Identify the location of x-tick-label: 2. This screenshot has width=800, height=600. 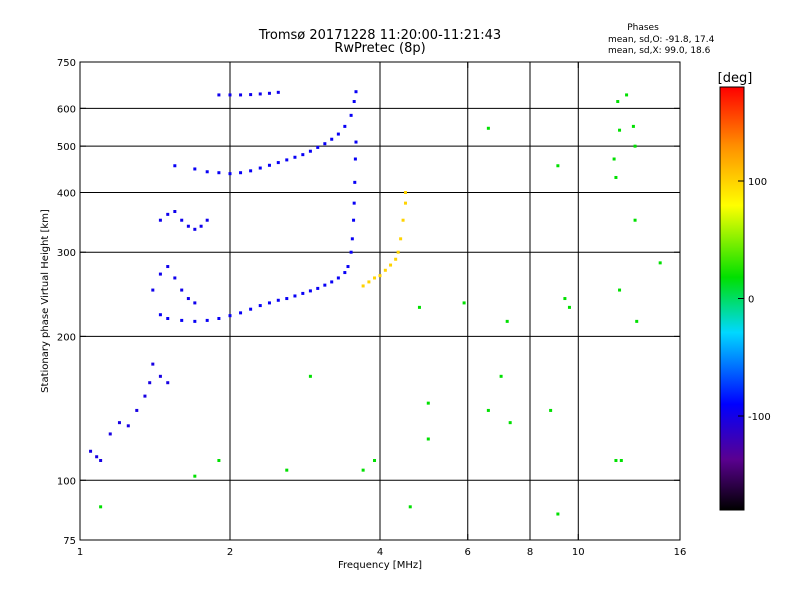
(230, 552).